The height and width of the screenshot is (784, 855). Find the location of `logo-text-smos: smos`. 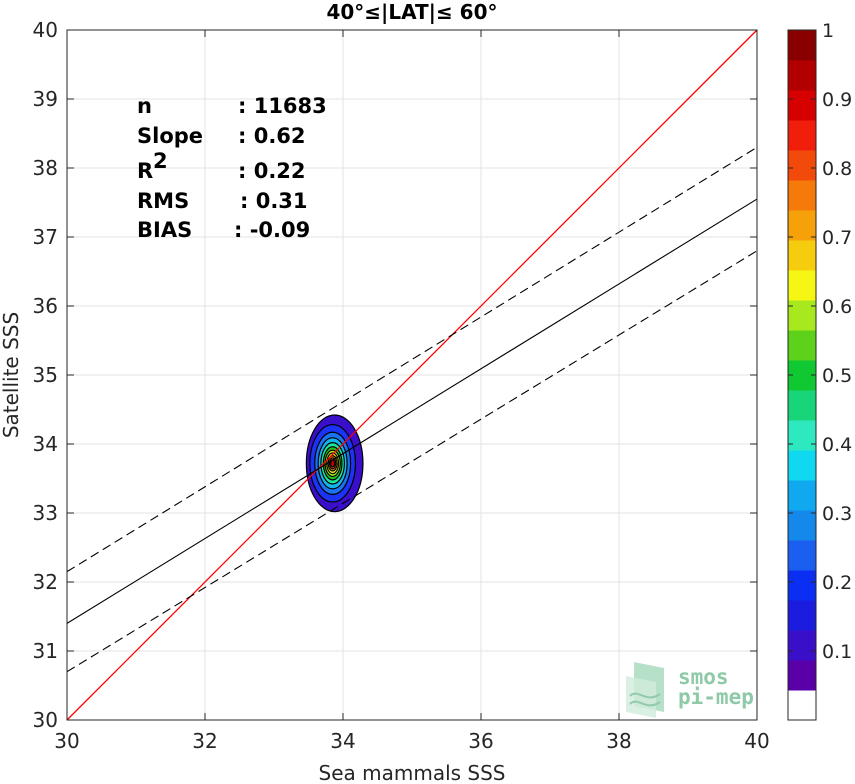

logo-text-smos: smos is located at coordinates (703, 677).